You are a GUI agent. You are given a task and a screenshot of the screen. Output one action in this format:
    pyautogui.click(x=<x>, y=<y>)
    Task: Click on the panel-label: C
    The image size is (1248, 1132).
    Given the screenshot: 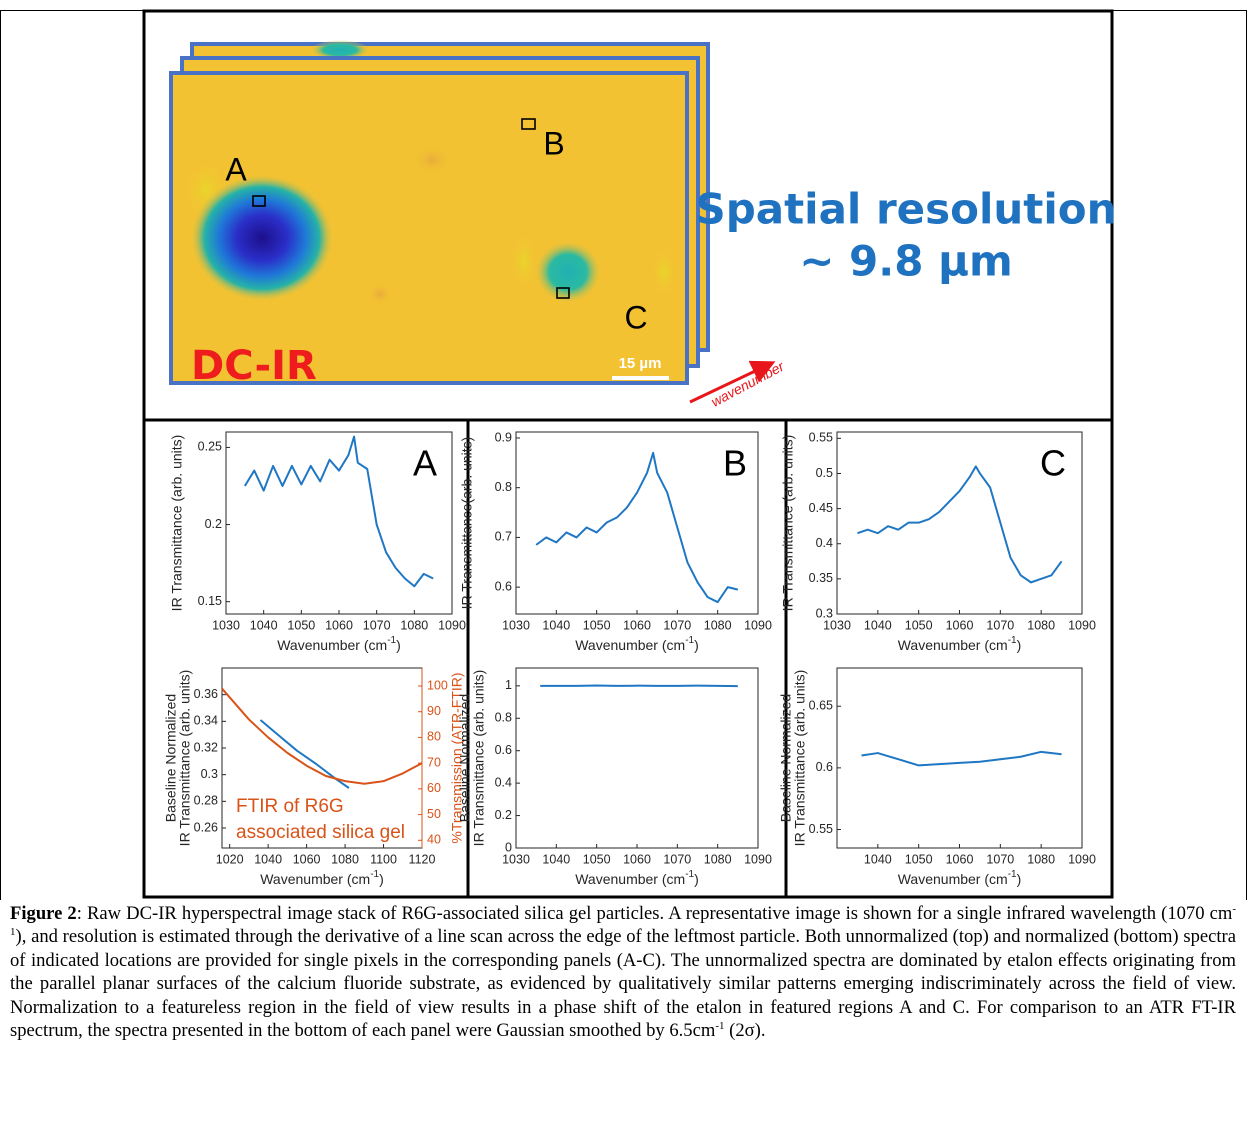 What is the action you would take?
    pyautogui.click(x=1053, y=463)
    